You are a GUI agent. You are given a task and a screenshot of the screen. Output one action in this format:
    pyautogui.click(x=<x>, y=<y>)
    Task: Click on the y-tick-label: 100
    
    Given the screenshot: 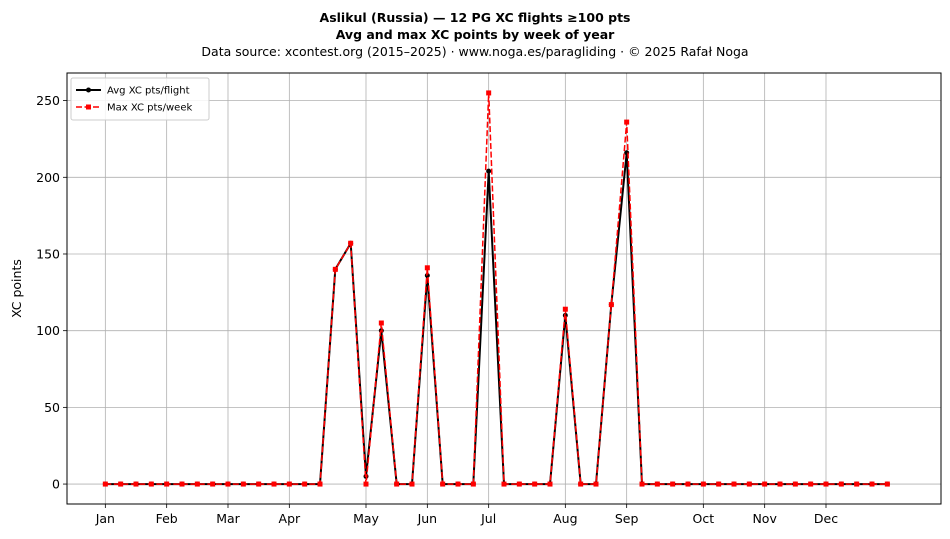 What is the action you would take?
    pyautogui.click(x=48, y=330)
    